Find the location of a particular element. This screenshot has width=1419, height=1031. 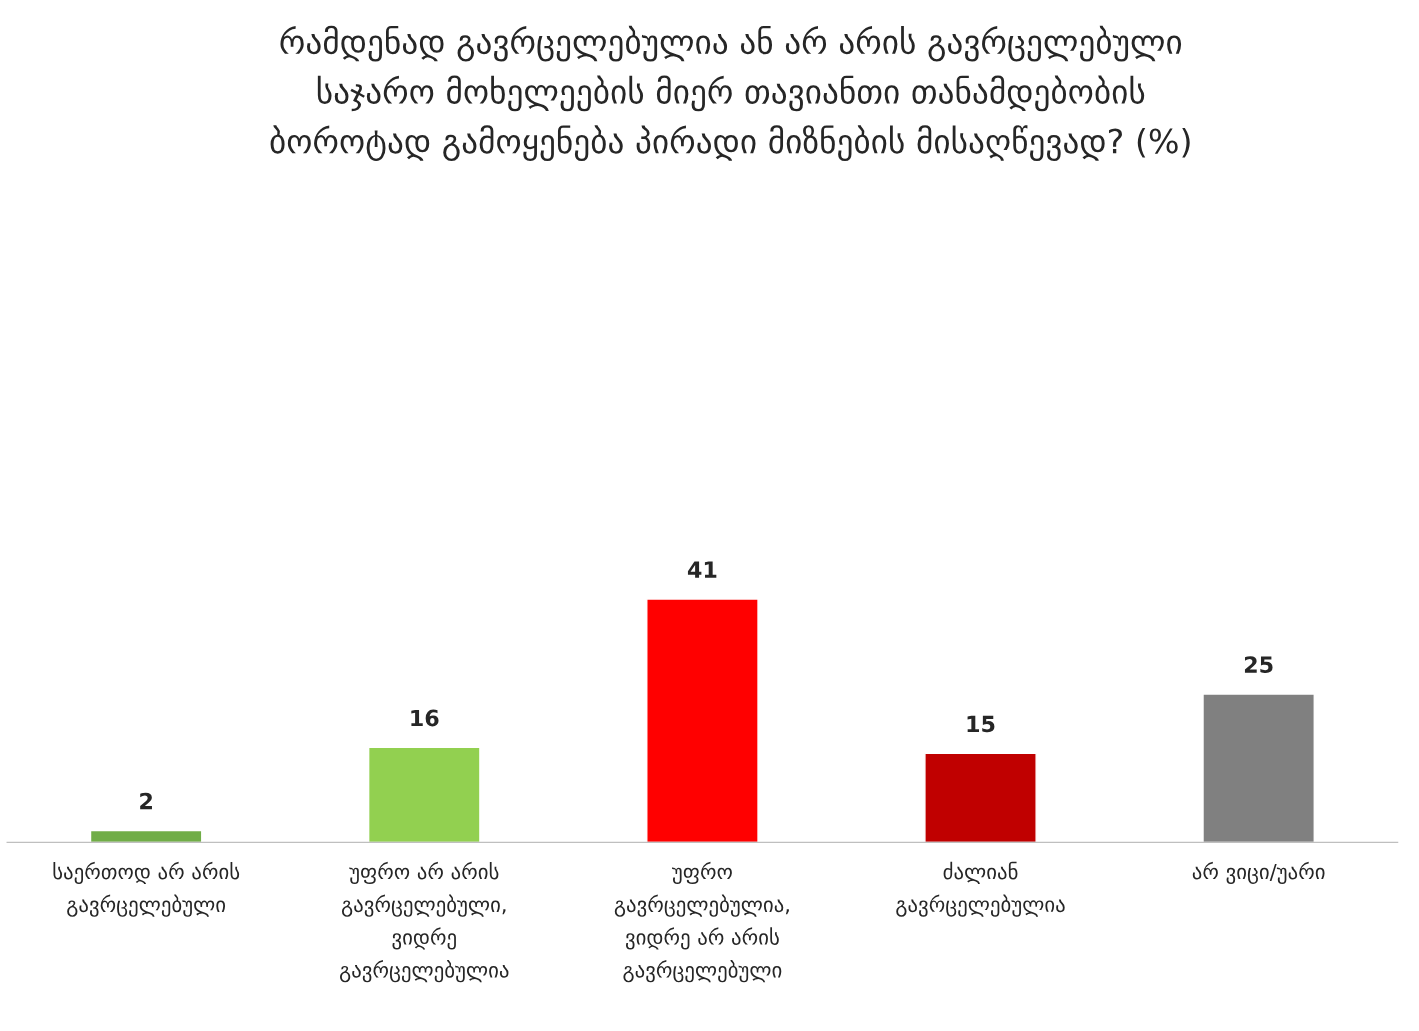

x-tick-label: ძალიან გავრცელებულია is located at coordinates (980, 889).